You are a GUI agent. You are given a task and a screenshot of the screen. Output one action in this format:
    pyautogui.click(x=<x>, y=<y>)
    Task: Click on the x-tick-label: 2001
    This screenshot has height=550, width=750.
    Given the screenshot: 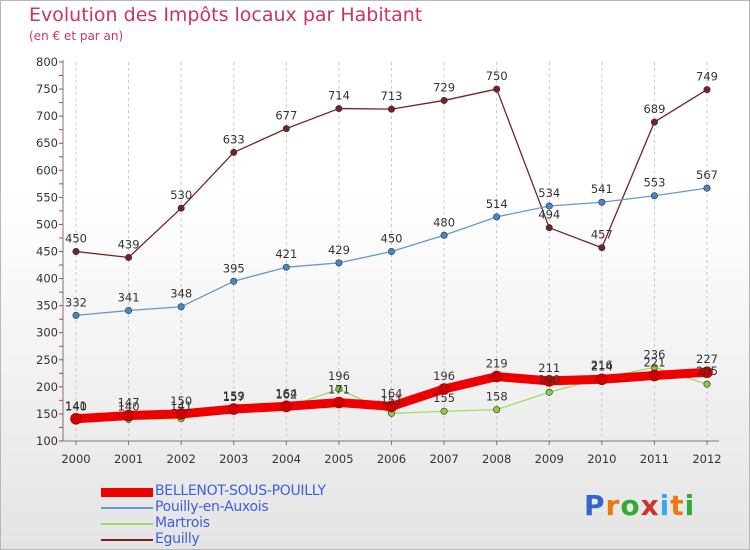 What is the action you would take?
    pyautogui.click(x=128, y=459)
    